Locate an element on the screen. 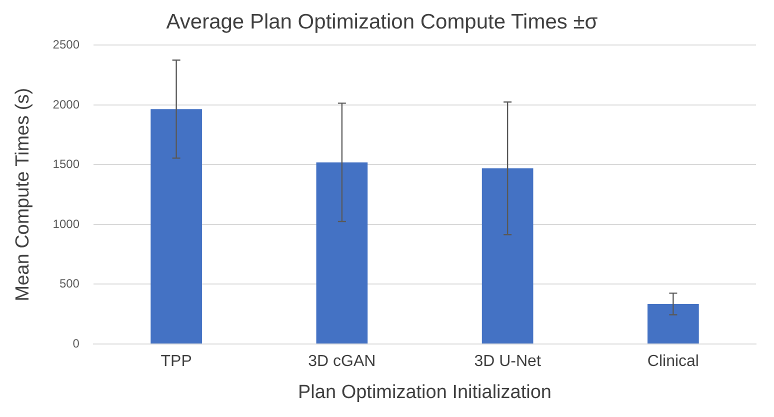  x-tick-label: 3D U-Net is located at coordinates (508, 361).